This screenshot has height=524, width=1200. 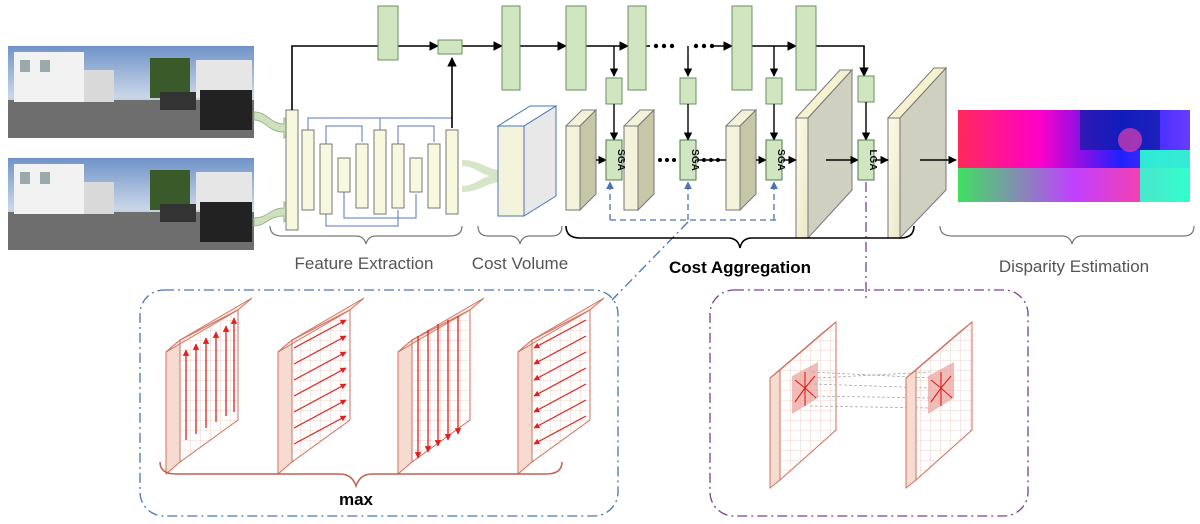 What do you see at coordinates (520, 263) in the screenshot?
I see `cost-volume-label: Cost Volume` at bounding box center [520, 263].